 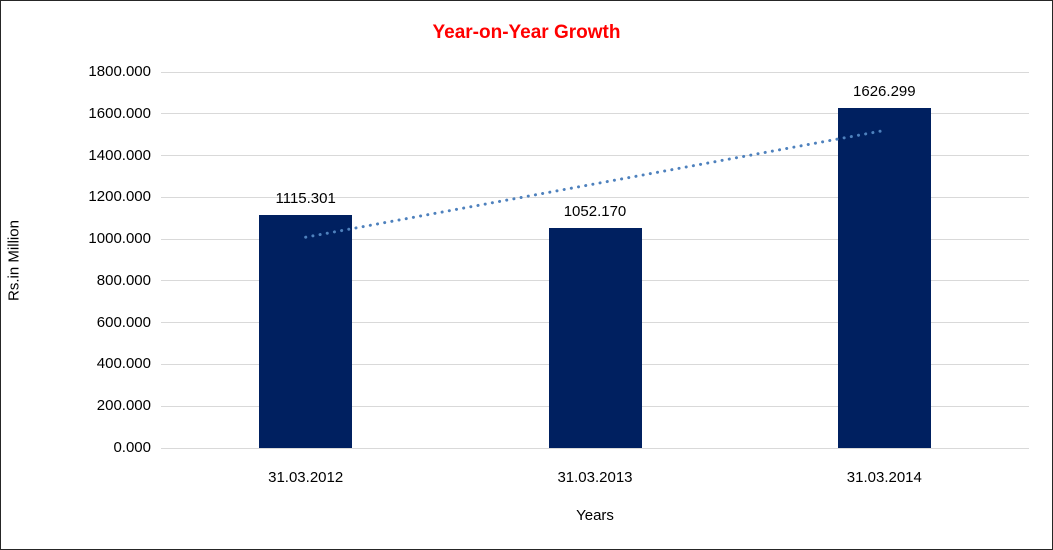 I want to click on y-tick-label: 1200.000, so click(x=119, y=197).